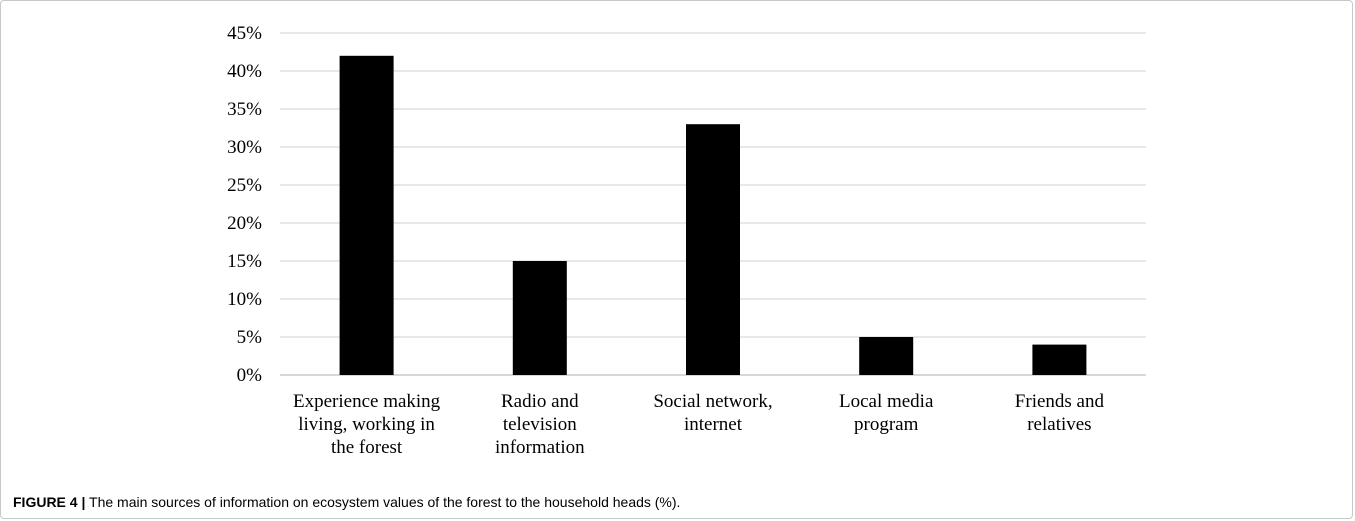 Image resolution: width=1355 pixels, height=521 pixels. Describe the element at coordinates (244, 261) in the screenshot. I see `y-tick-label: 15%` at that location.